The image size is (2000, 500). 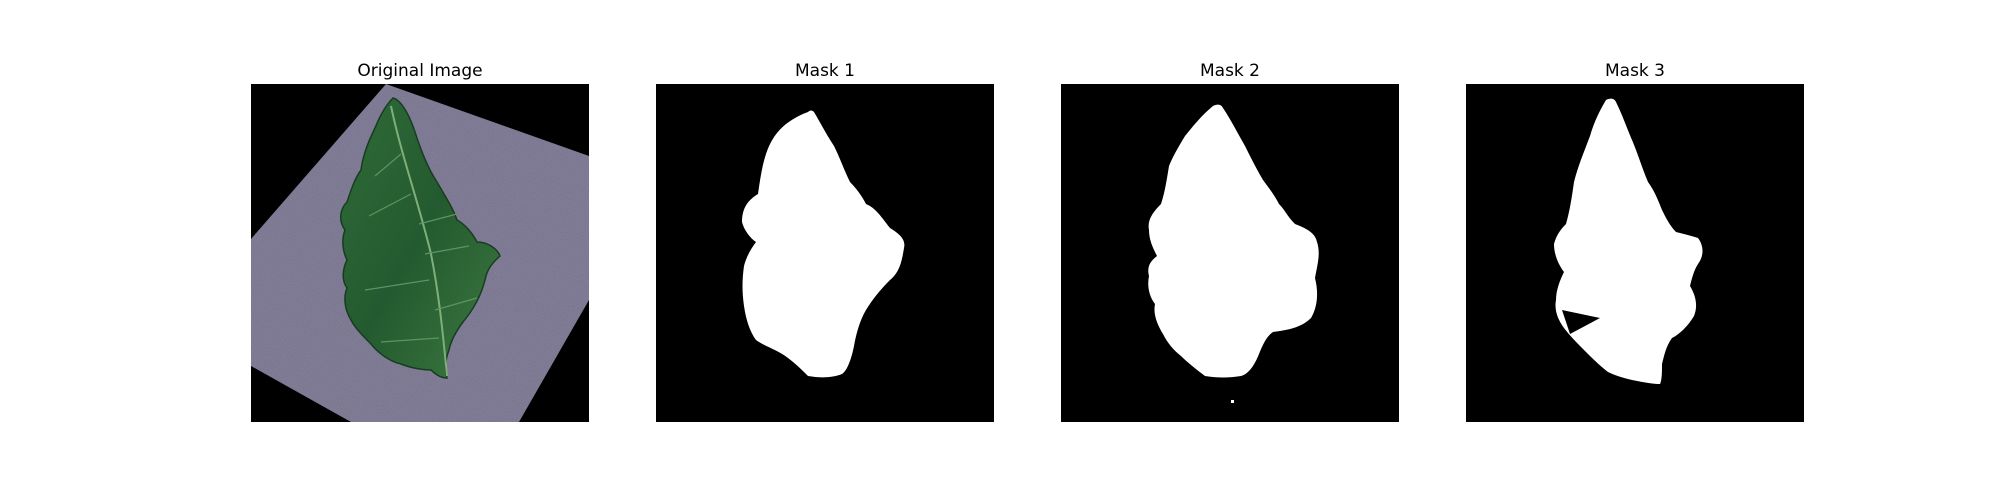 I want to click on panel-title: Mask 1, so click(x=824, y=71).